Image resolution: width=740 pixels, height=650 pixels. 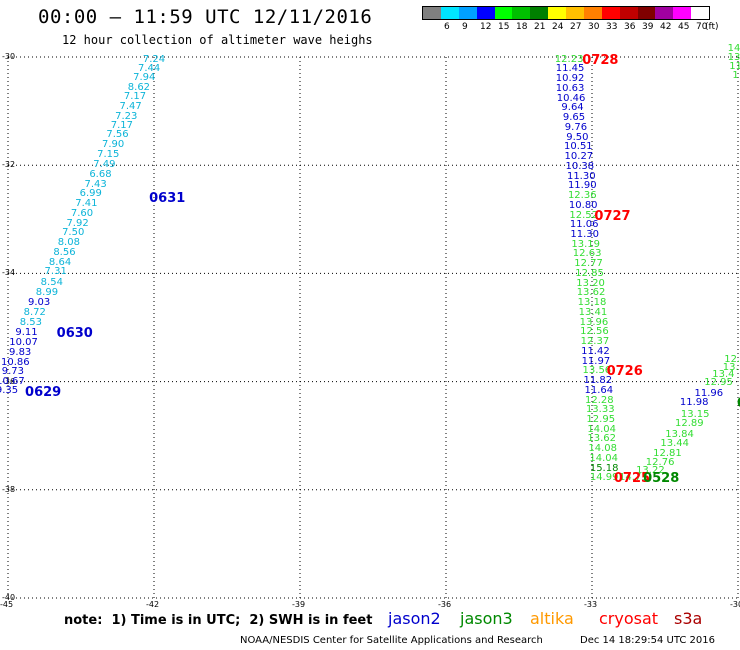 I want to click on wave-height-value: 12., so click(x=732, y=359).